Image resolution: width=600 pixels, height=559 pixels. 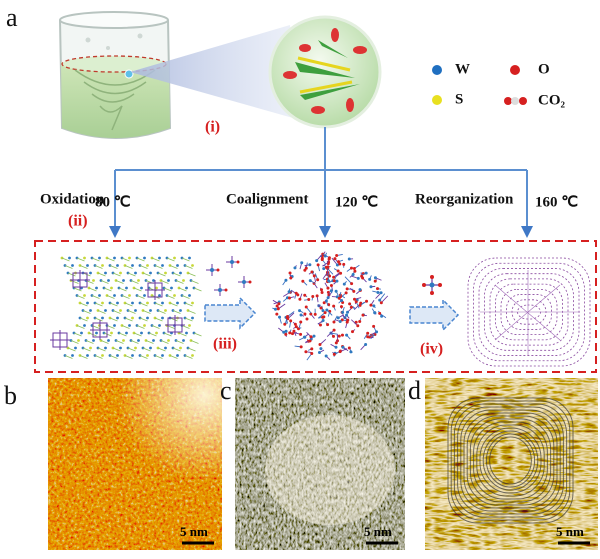 What do you see at coordinates (194, 531) in the screenshot?
I see `scale-bar-label: 5 nm` at bounding box center [194, 531].